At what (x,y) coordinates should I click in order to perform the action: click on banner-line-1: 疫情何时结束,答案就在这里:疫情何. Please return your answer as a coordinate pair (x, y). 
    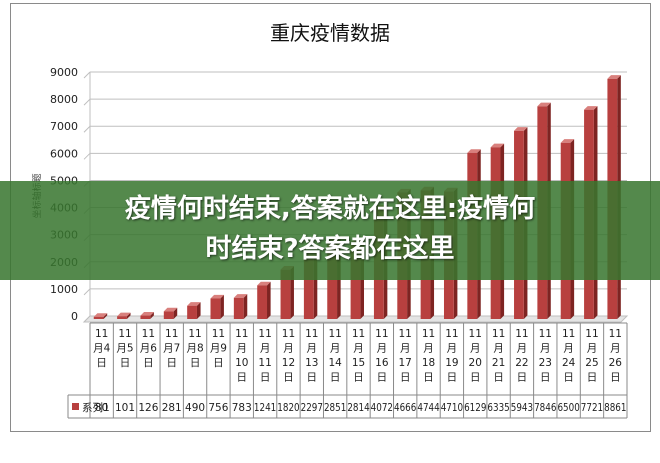
    Looking at the image, I should click on (330, 209).